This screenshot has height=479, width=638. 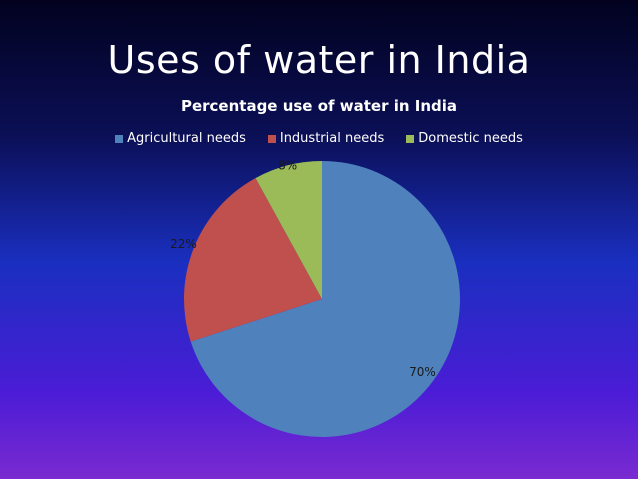 I want to click on legend-item-domestic: Domestic needs, so click(x=464, y=138).